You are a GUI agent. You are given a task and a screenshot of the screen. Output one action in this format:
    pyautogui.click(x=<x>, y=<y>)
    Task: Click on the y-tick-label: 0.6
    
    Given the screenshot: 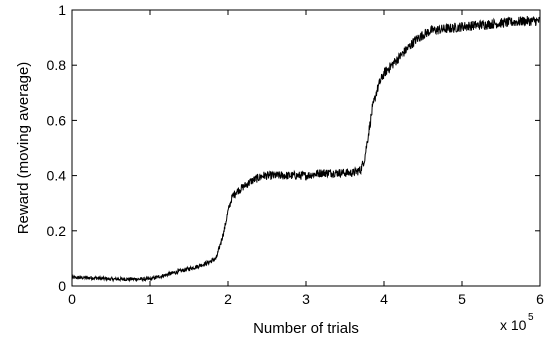 What is the action you would take?
    pyautogui.click(x=57, y=120)
    